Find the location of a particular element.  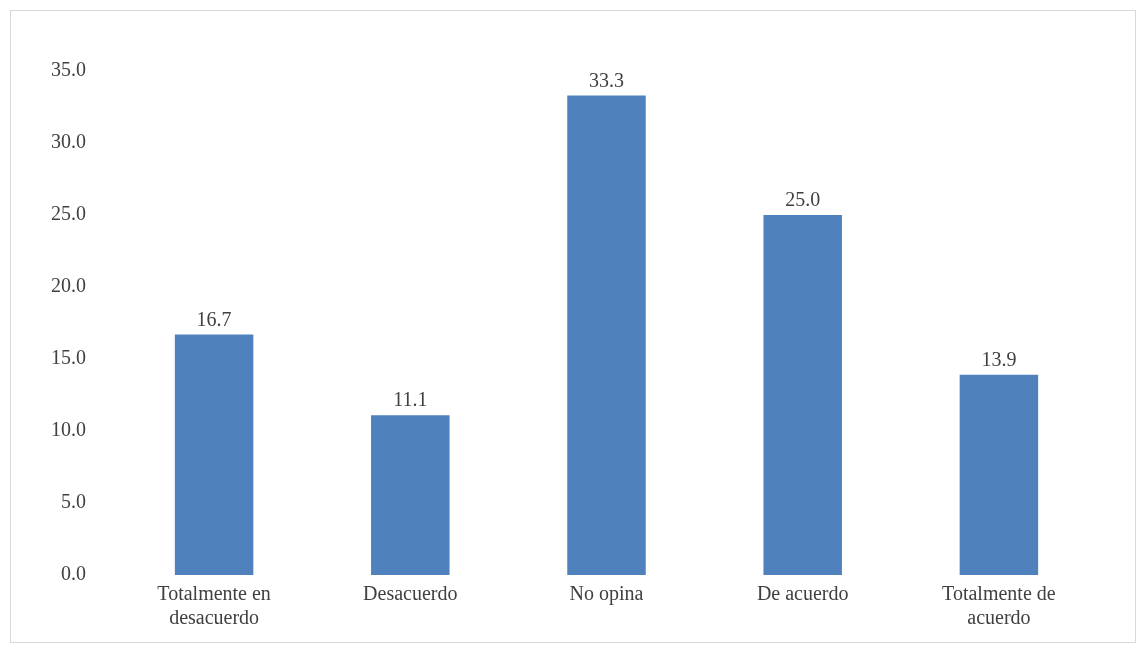

data-label: 33.3 is located at coordinates (606, 79).